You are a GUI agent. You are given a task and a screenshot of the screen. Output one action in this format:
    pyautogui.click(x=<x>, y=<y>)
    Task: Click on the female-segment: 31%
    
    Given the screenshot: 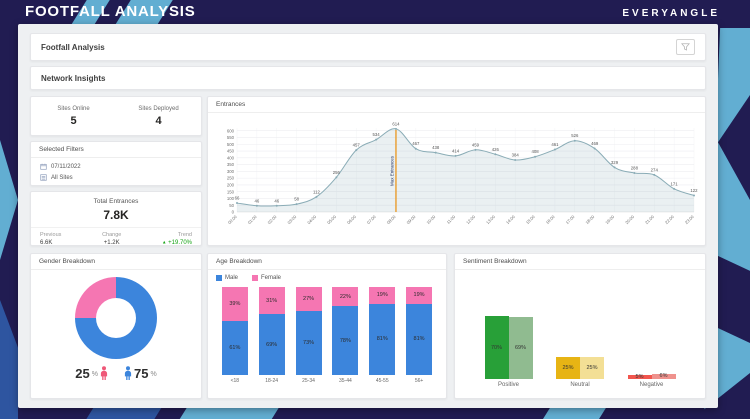 What is the action you would take?
    pyautogui.click(x=271, y=301)
    